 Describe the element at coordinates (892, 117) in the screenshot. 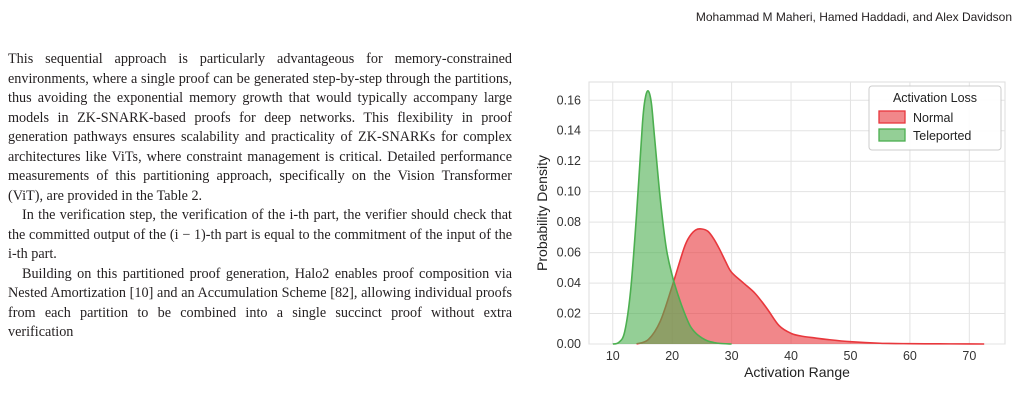

I see `legend-swatch-normal` at that location.